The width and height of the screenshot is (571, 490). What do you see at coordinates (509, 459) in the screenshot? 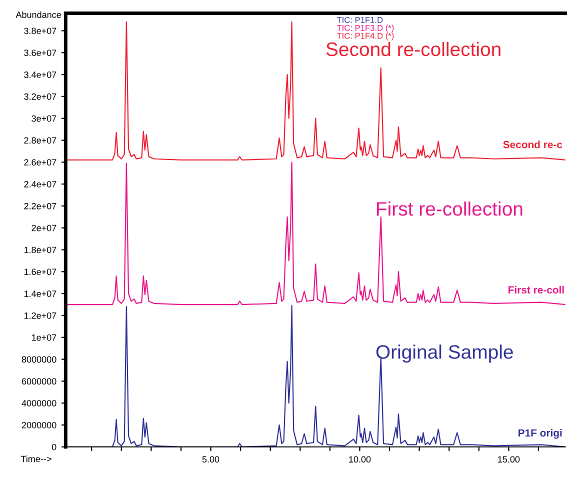
I see `x-tick-label: 15.00` at bounding box center [509, 459].